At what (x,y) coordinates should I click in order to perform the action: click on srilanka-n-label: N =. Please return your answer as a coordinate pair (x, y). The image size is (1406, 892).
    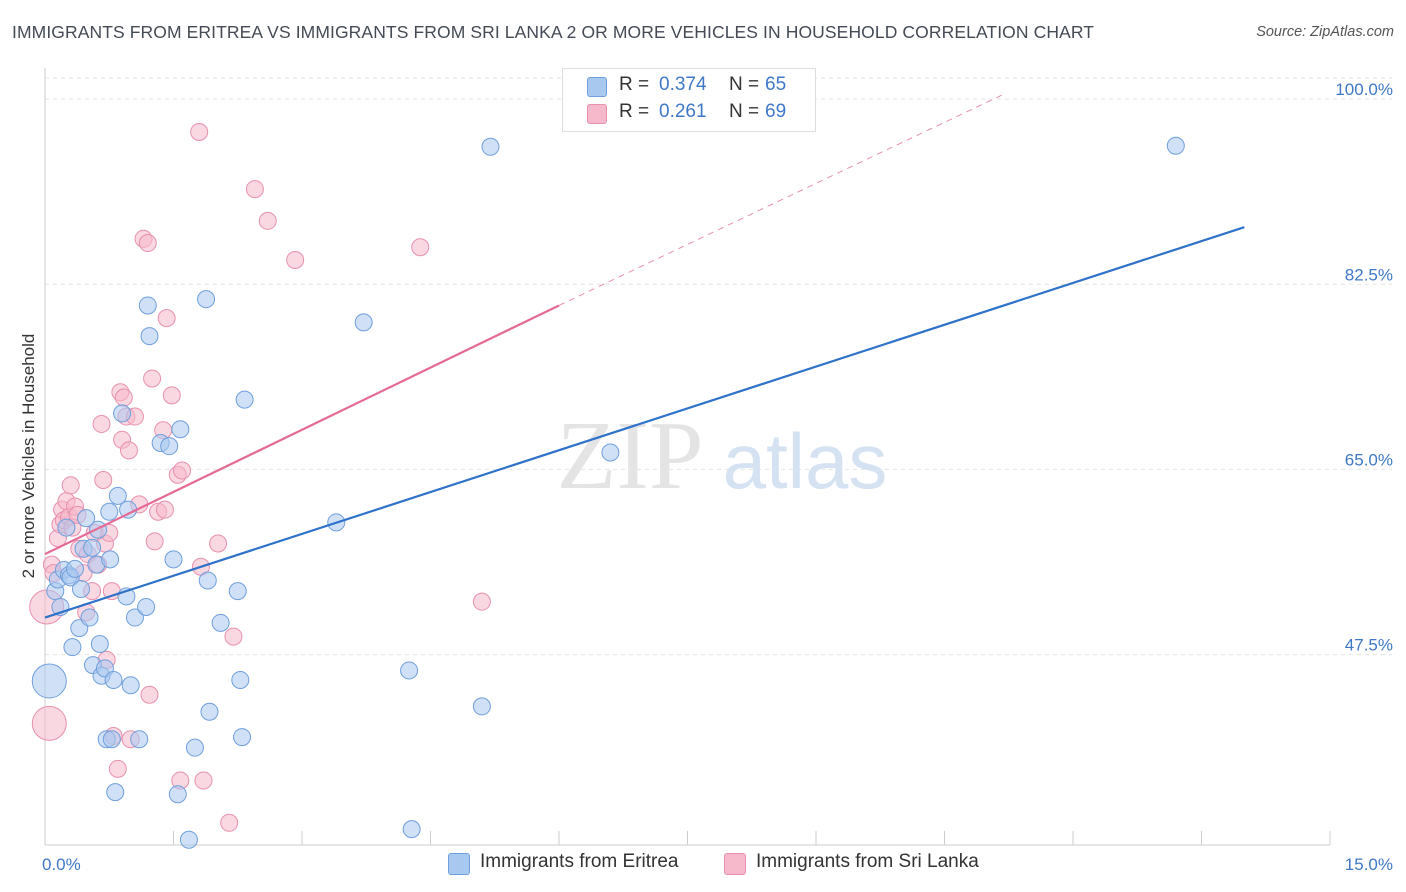
    Looking at the image, I should click on (744, 111).